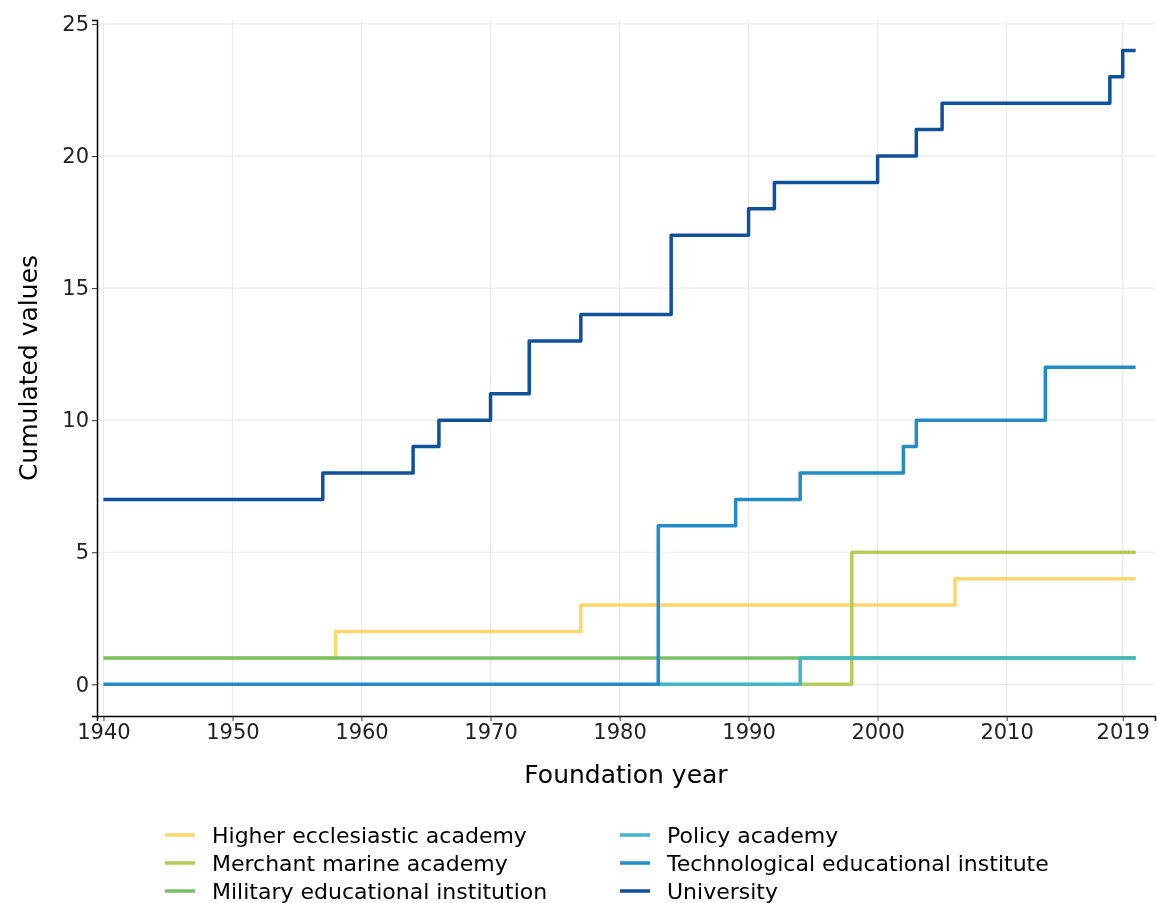 The height and width of the screenshot is (903, 1157). I want to click on y-tick-label: 15, so click(75, 288).